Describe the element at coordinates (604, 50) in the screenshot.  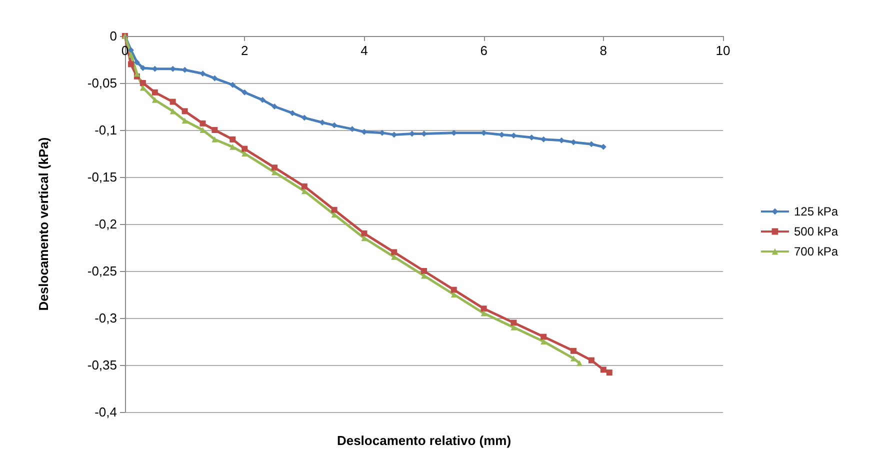
I see `x-tick-label: 8` at that location.